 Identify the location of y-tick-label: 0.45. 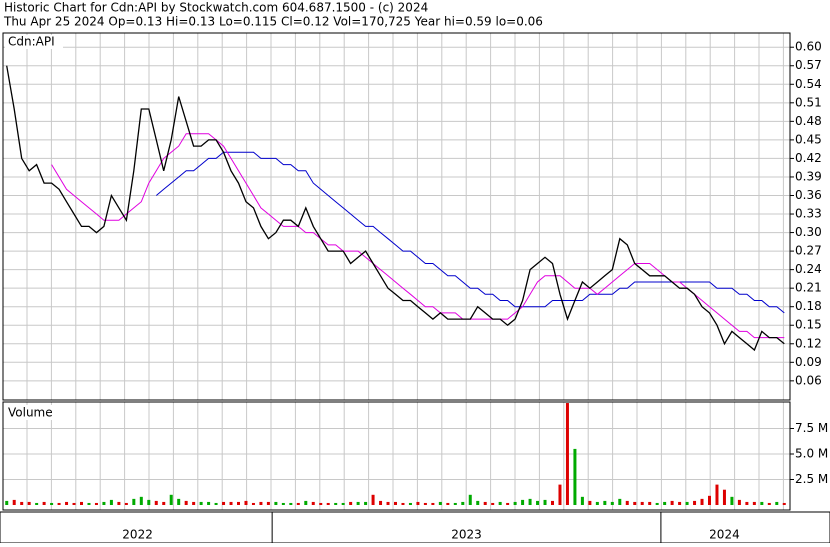
(808, 139).